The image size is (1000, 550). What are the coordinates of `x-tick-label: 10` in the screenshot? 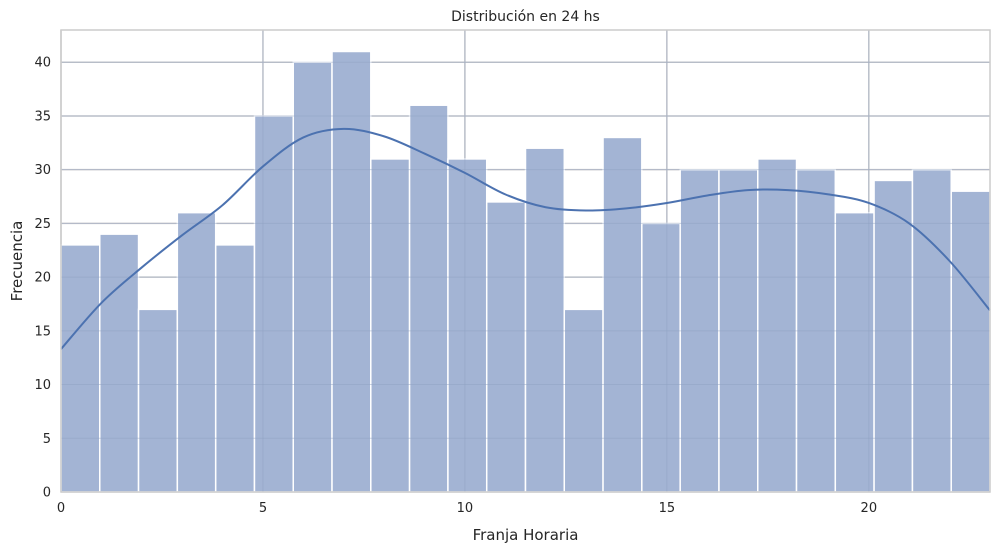 It's located at (465, 508).